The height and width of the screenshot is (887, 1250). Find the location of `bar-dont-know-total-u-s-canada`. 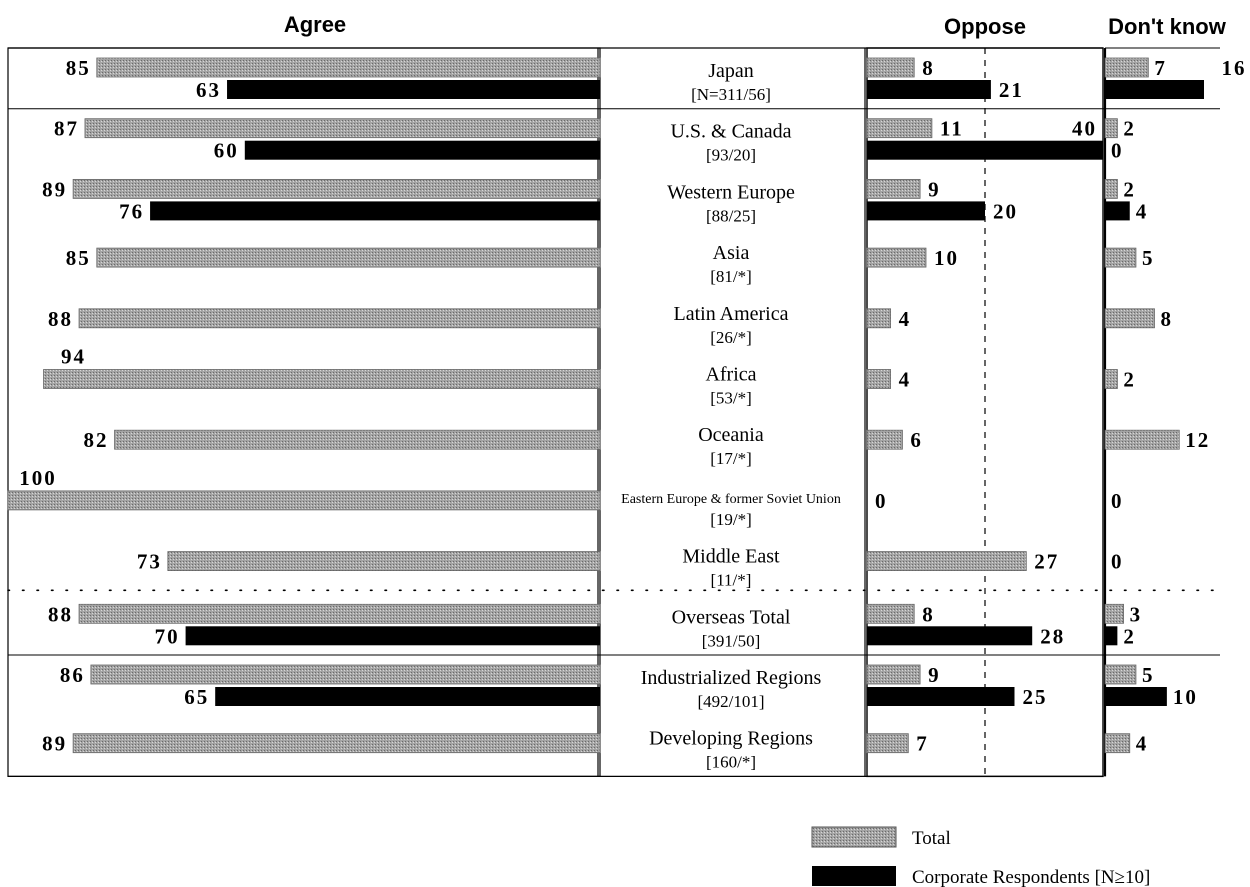

bar-dont-know-total-u-s-canada is located at coordinates (1111, 128).